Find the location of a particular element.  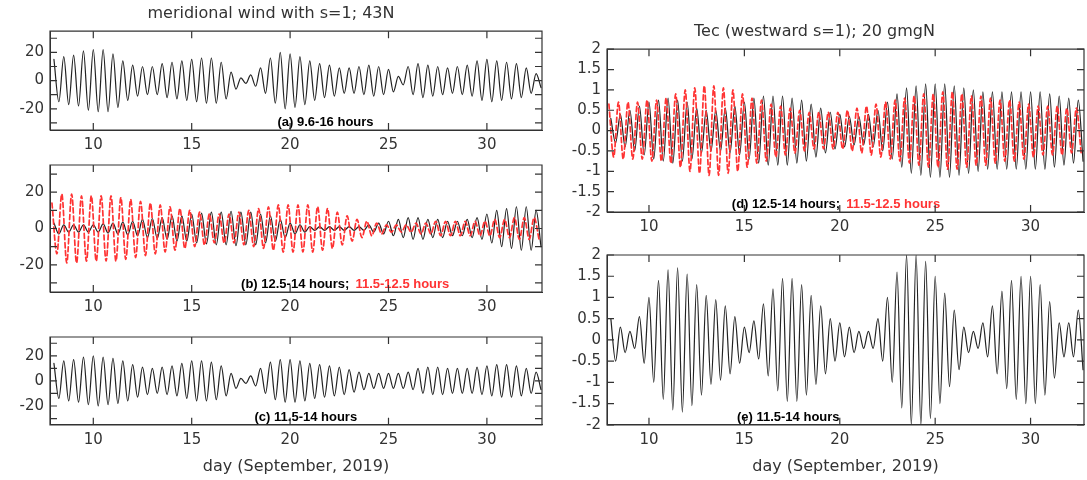

annotation: (d) 12.5-14 hours; is located at coordinates (786, 204).